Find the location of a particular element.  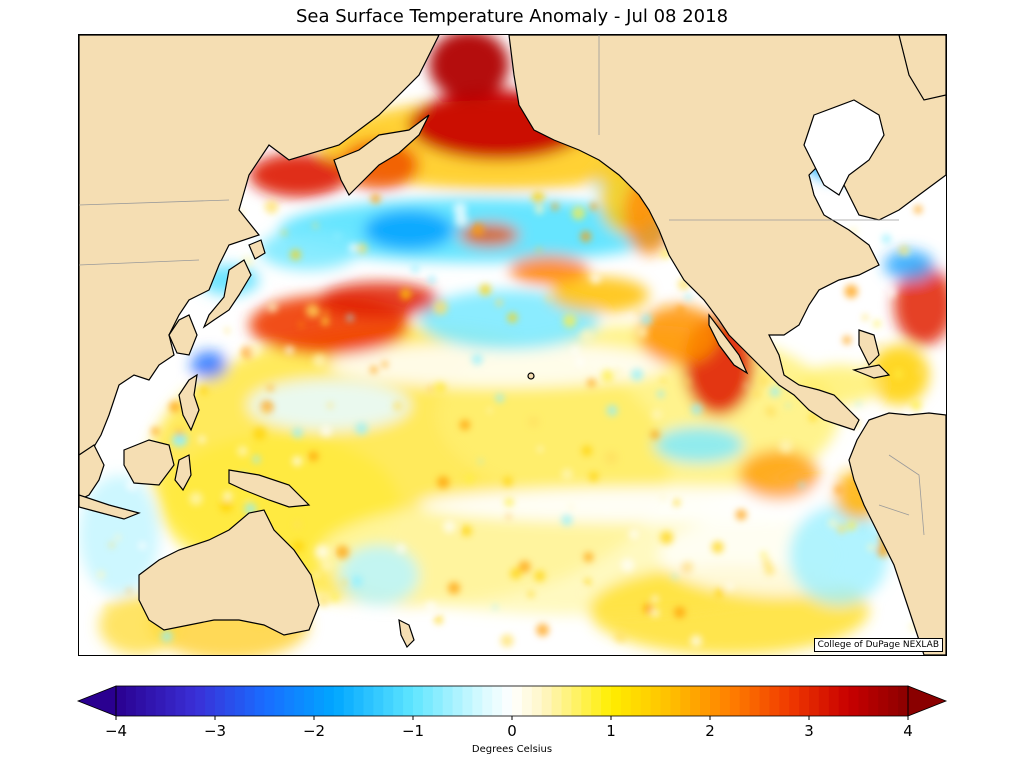

australia is located at coordinates (229, 572).